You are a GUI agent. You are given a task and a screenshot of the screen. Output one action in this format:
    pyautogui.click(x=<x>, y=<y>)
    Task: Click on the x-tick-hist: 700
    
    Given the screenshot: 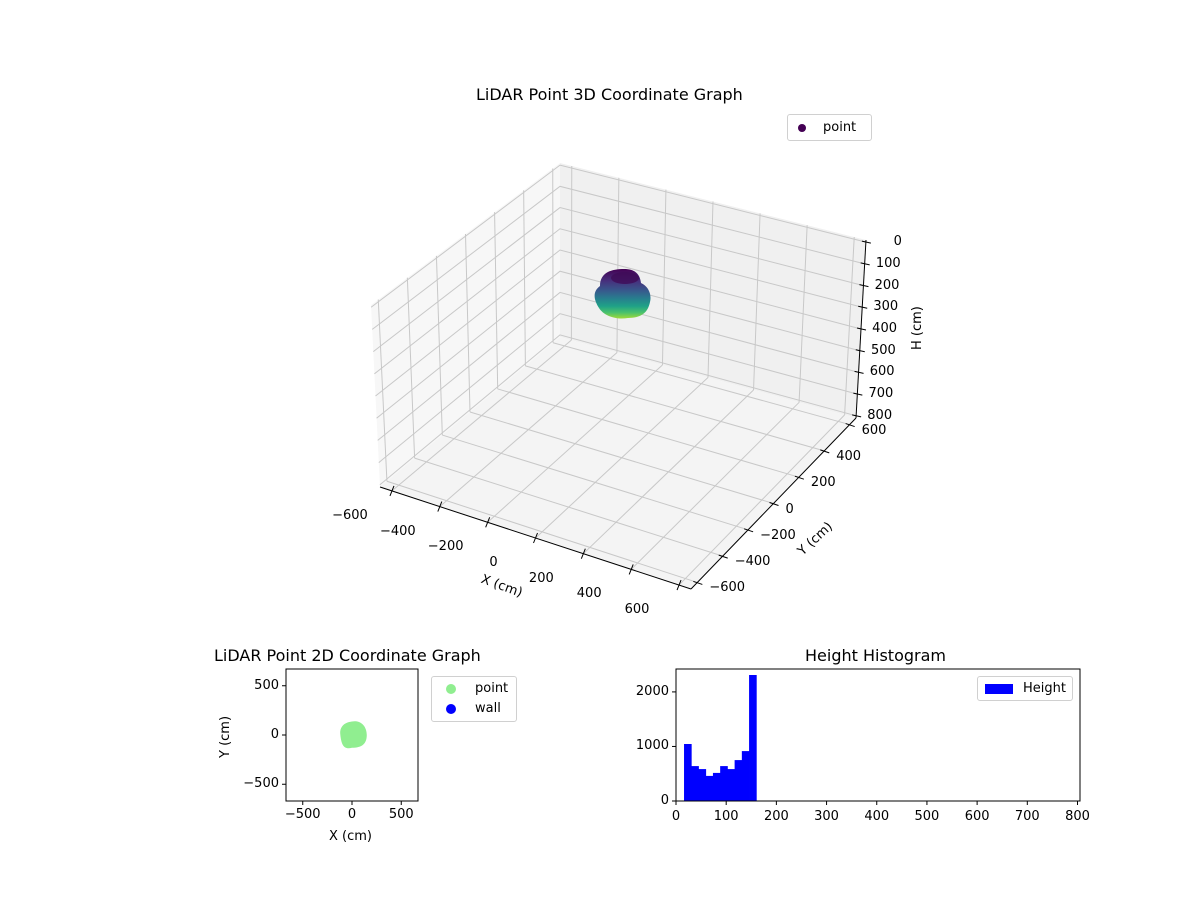 What is the action you would take?
    pyautogui.click(x=1027, y=816)
    